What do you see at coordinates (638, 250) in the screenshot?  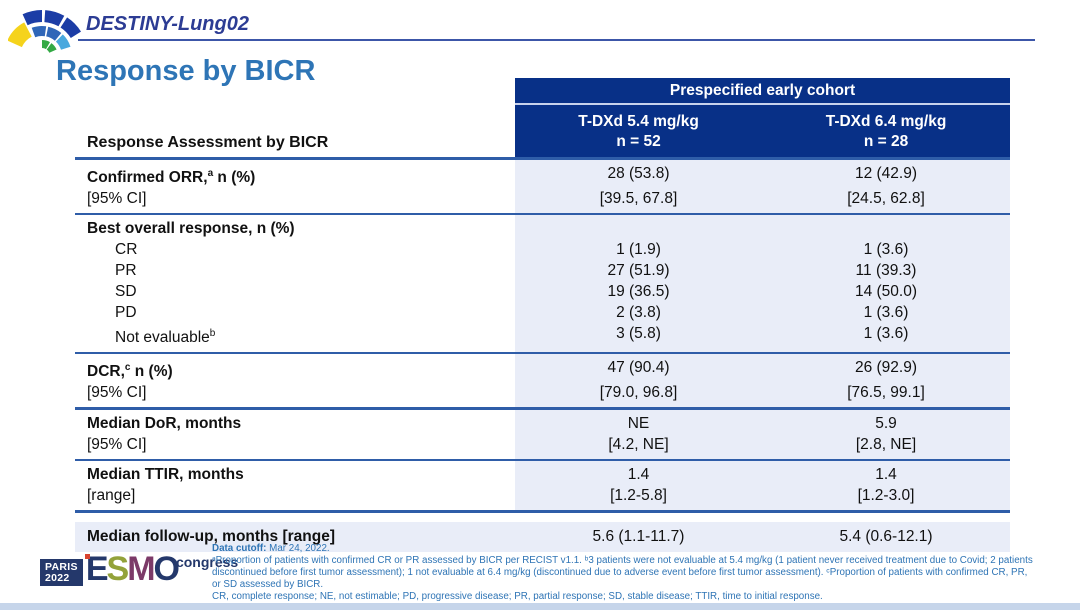 I see `cell-value: 1 (1.9)` at bounding box center [638, 250].